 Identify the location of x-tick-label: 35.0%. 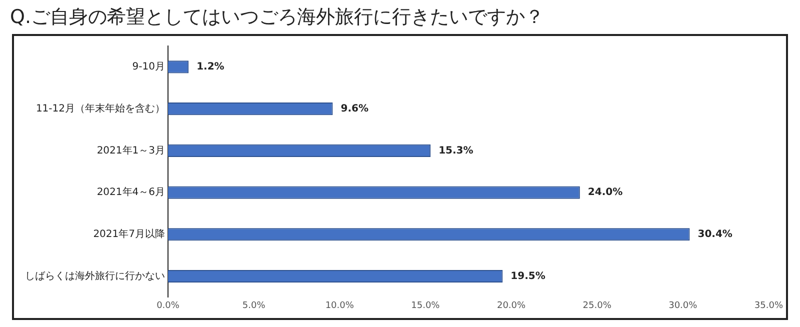
(769, 305).